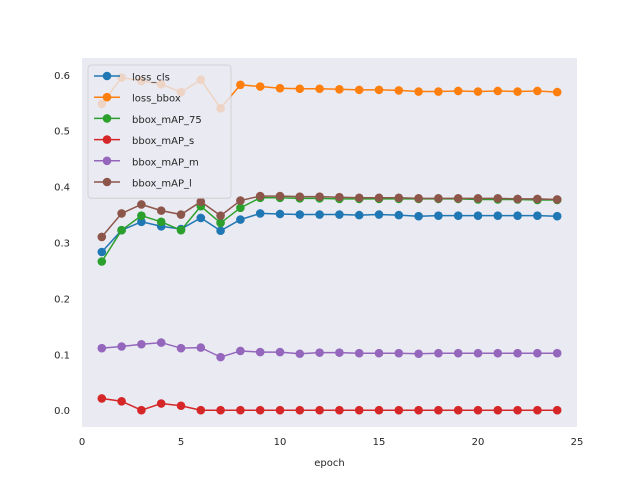  I want to click on legend-item: loss_bbox, so click(137, 98).